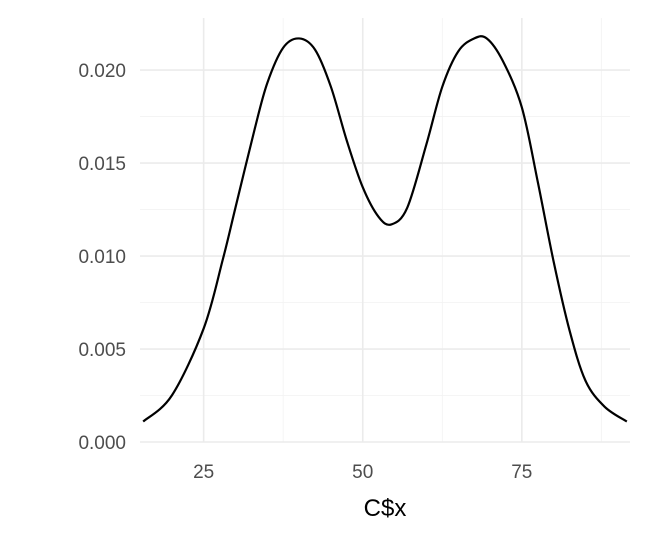 The image size is (648, 540). Describe the element at coordinates (385, 508) in the screenshot. I see `x-axis-title: C$x` at that location.